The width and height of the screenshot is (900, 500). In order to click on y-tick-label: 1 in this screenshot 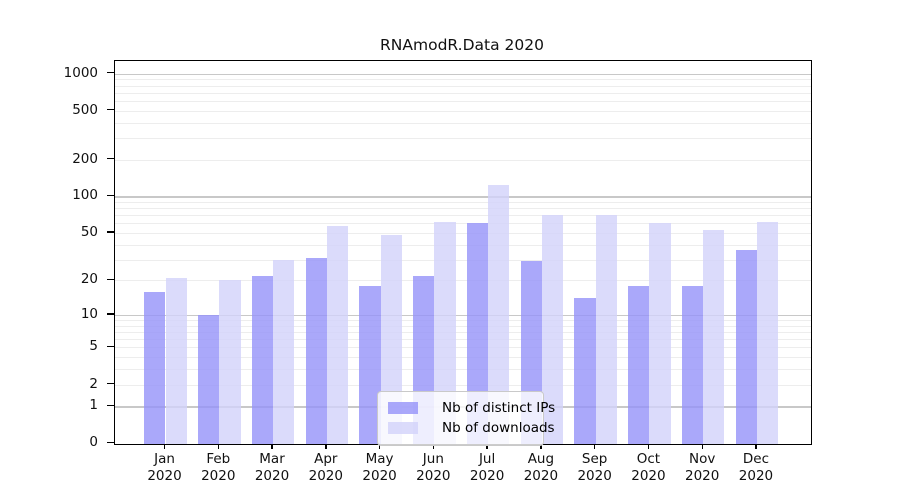, I will do `click(93, 405)`.